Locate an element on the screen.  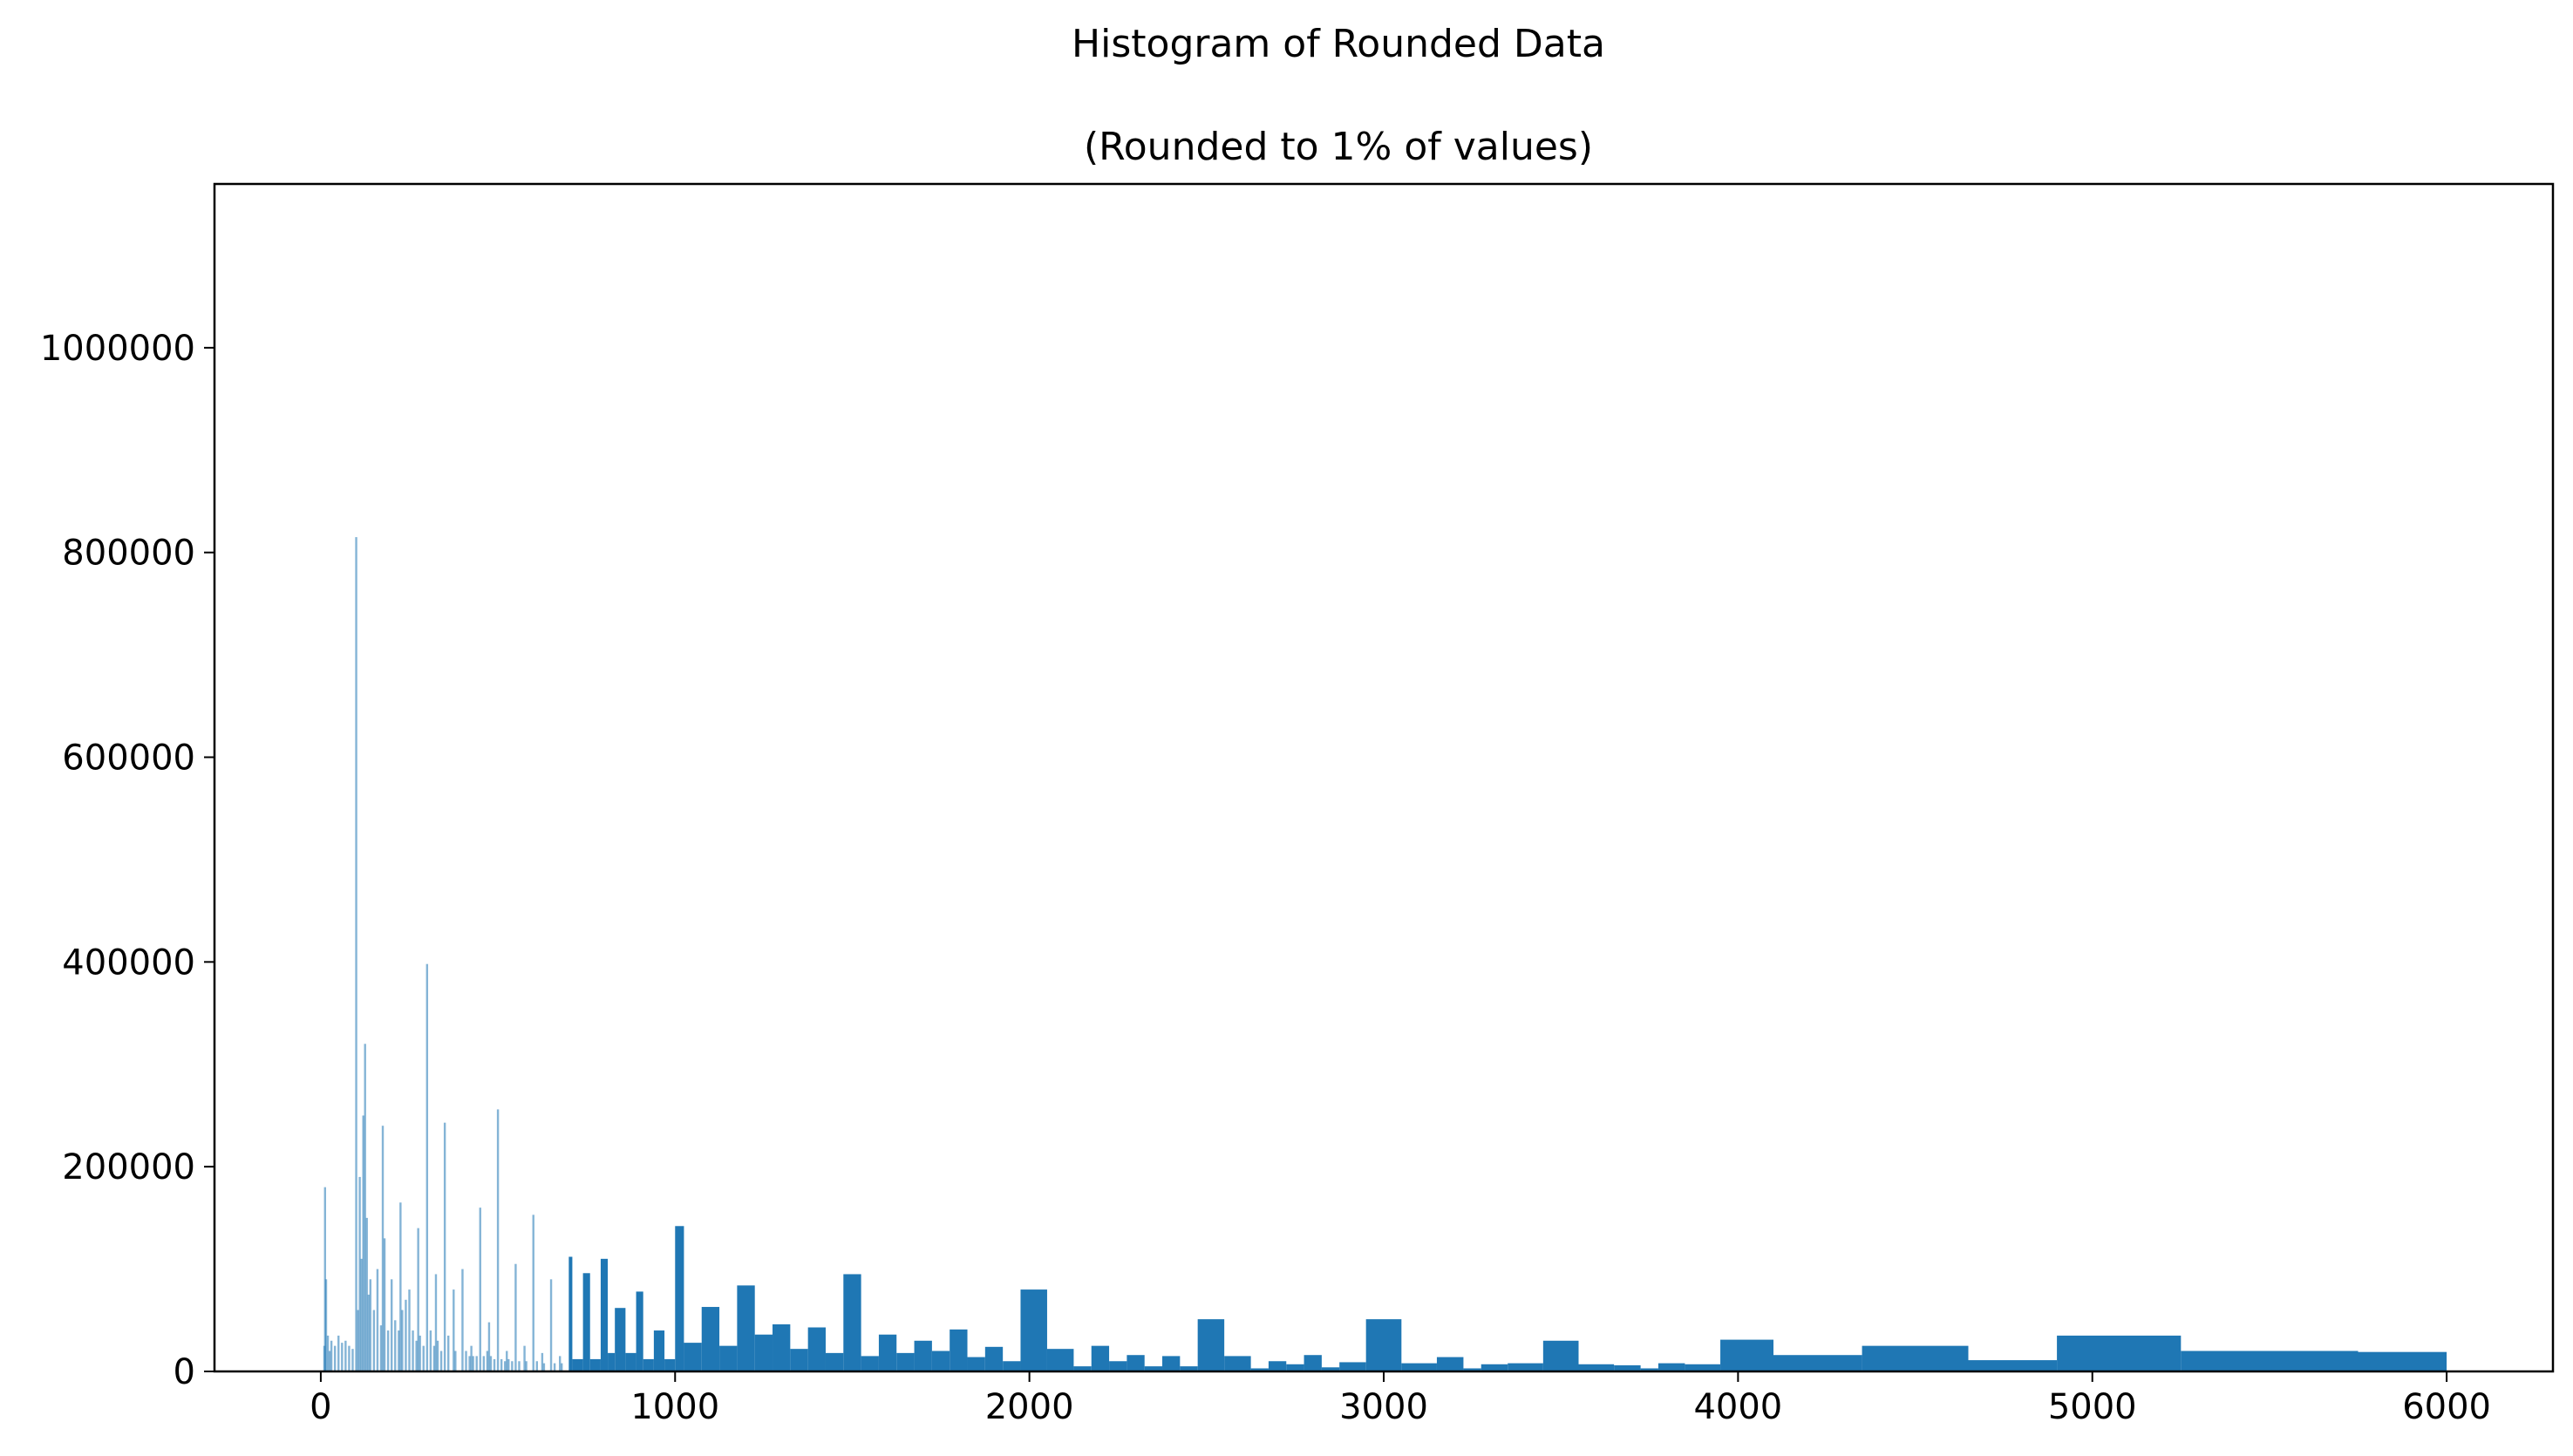
chart-subtitle: (Rounded to 1% of values) is located at coordinates (1338, 147).